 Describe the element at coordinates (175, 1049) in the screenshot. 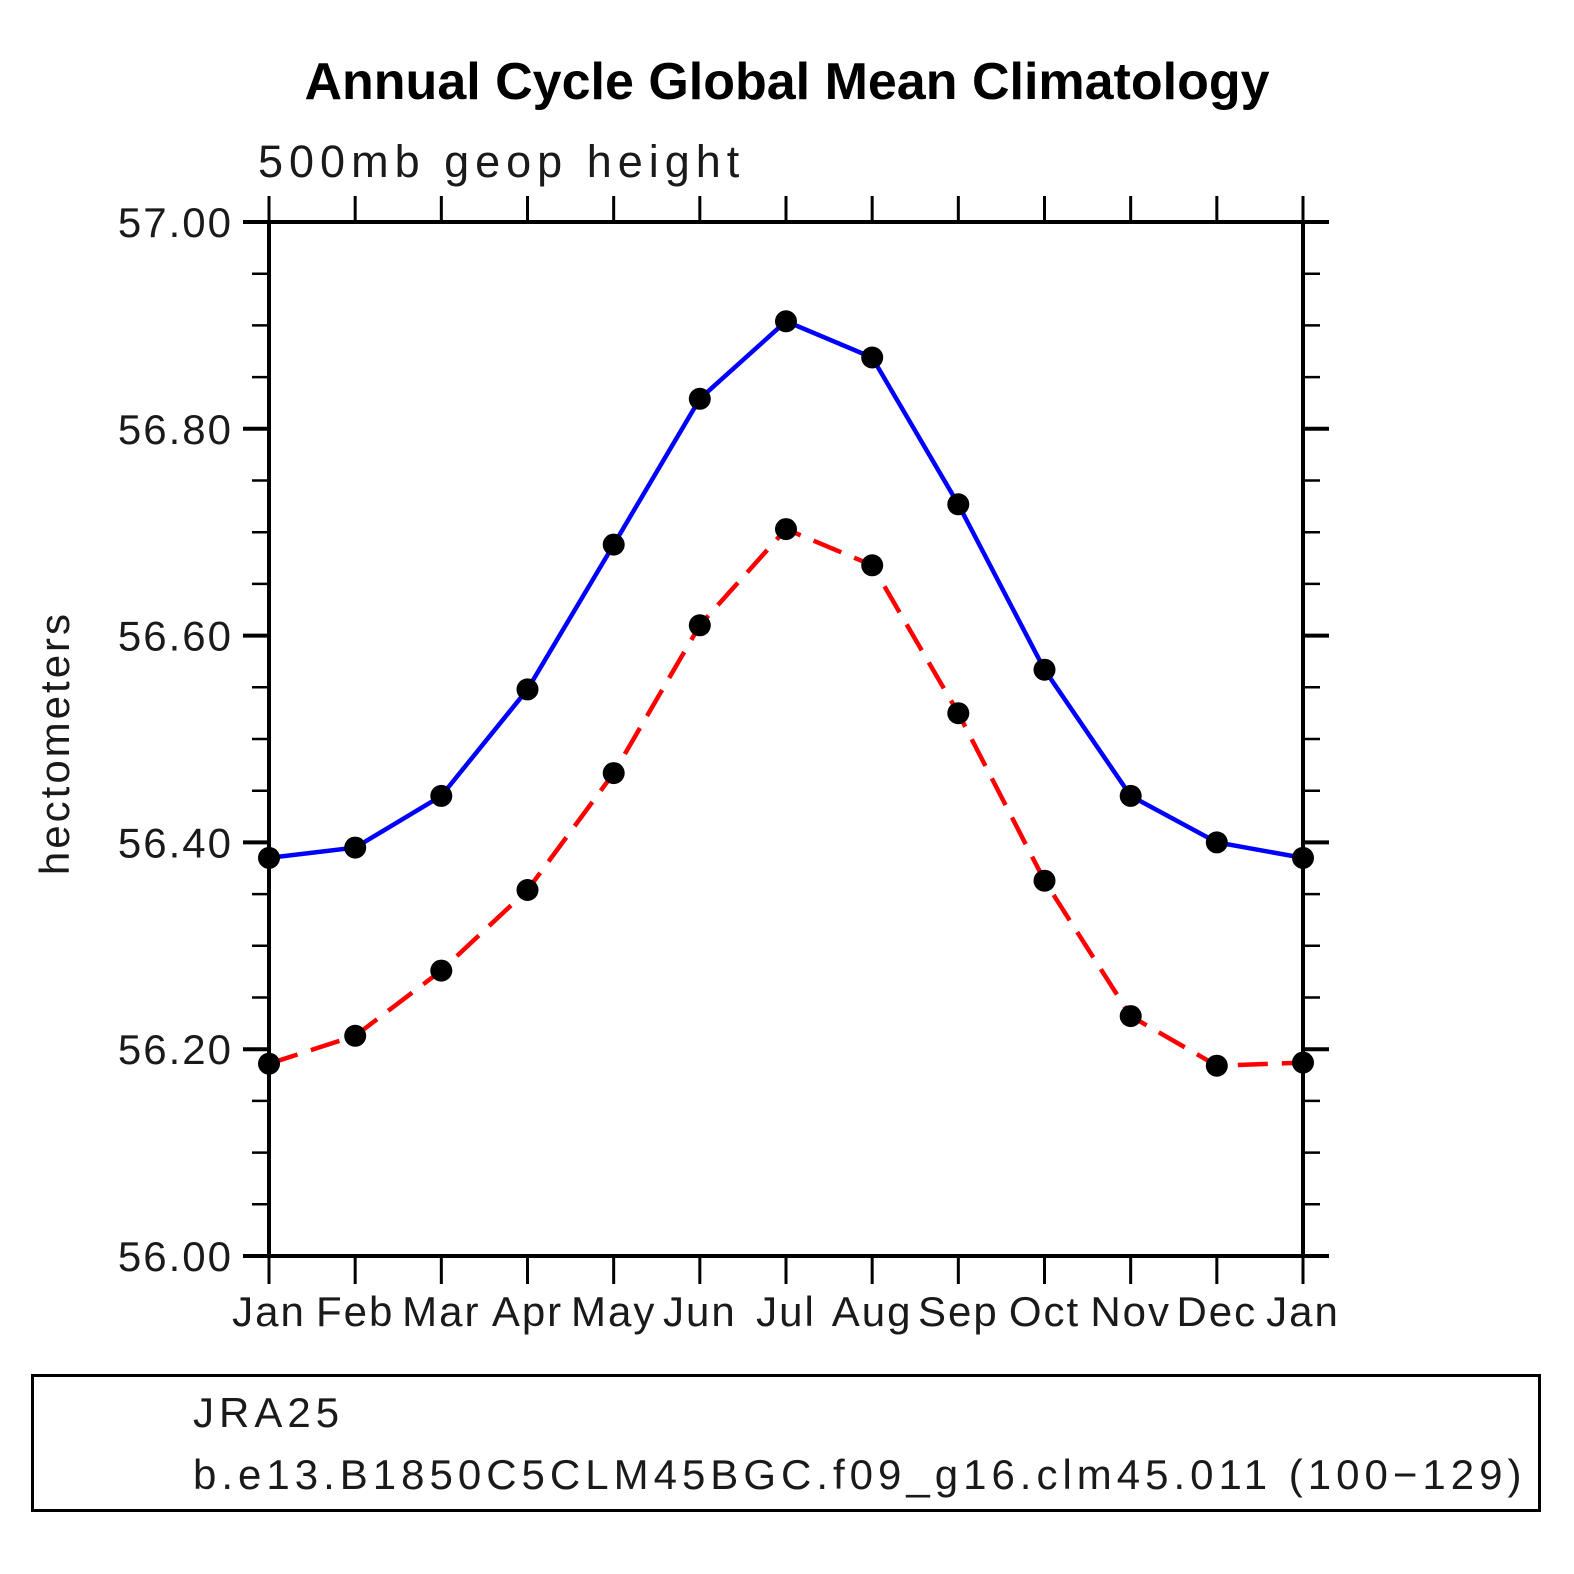

I see `y-tick-label: 56.20` at that location.